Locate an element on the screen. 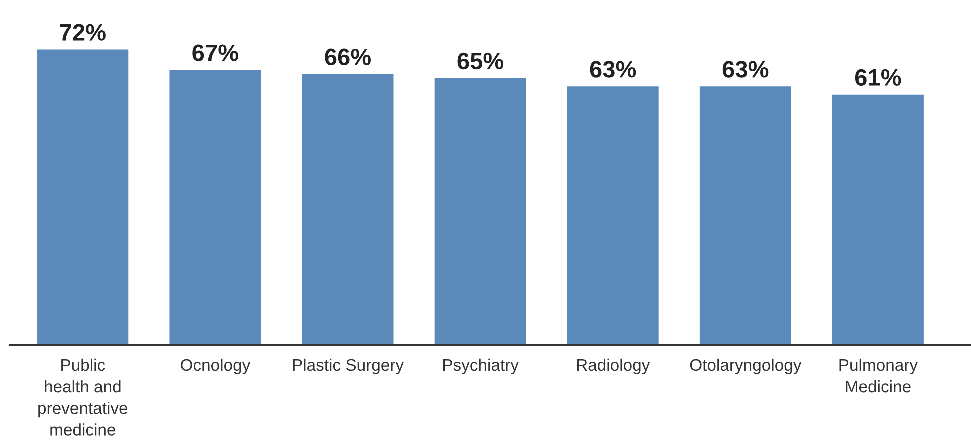 This screenshot has height=445, width=971. x-tick-label: Radiology is located at coordinates (613, 366).